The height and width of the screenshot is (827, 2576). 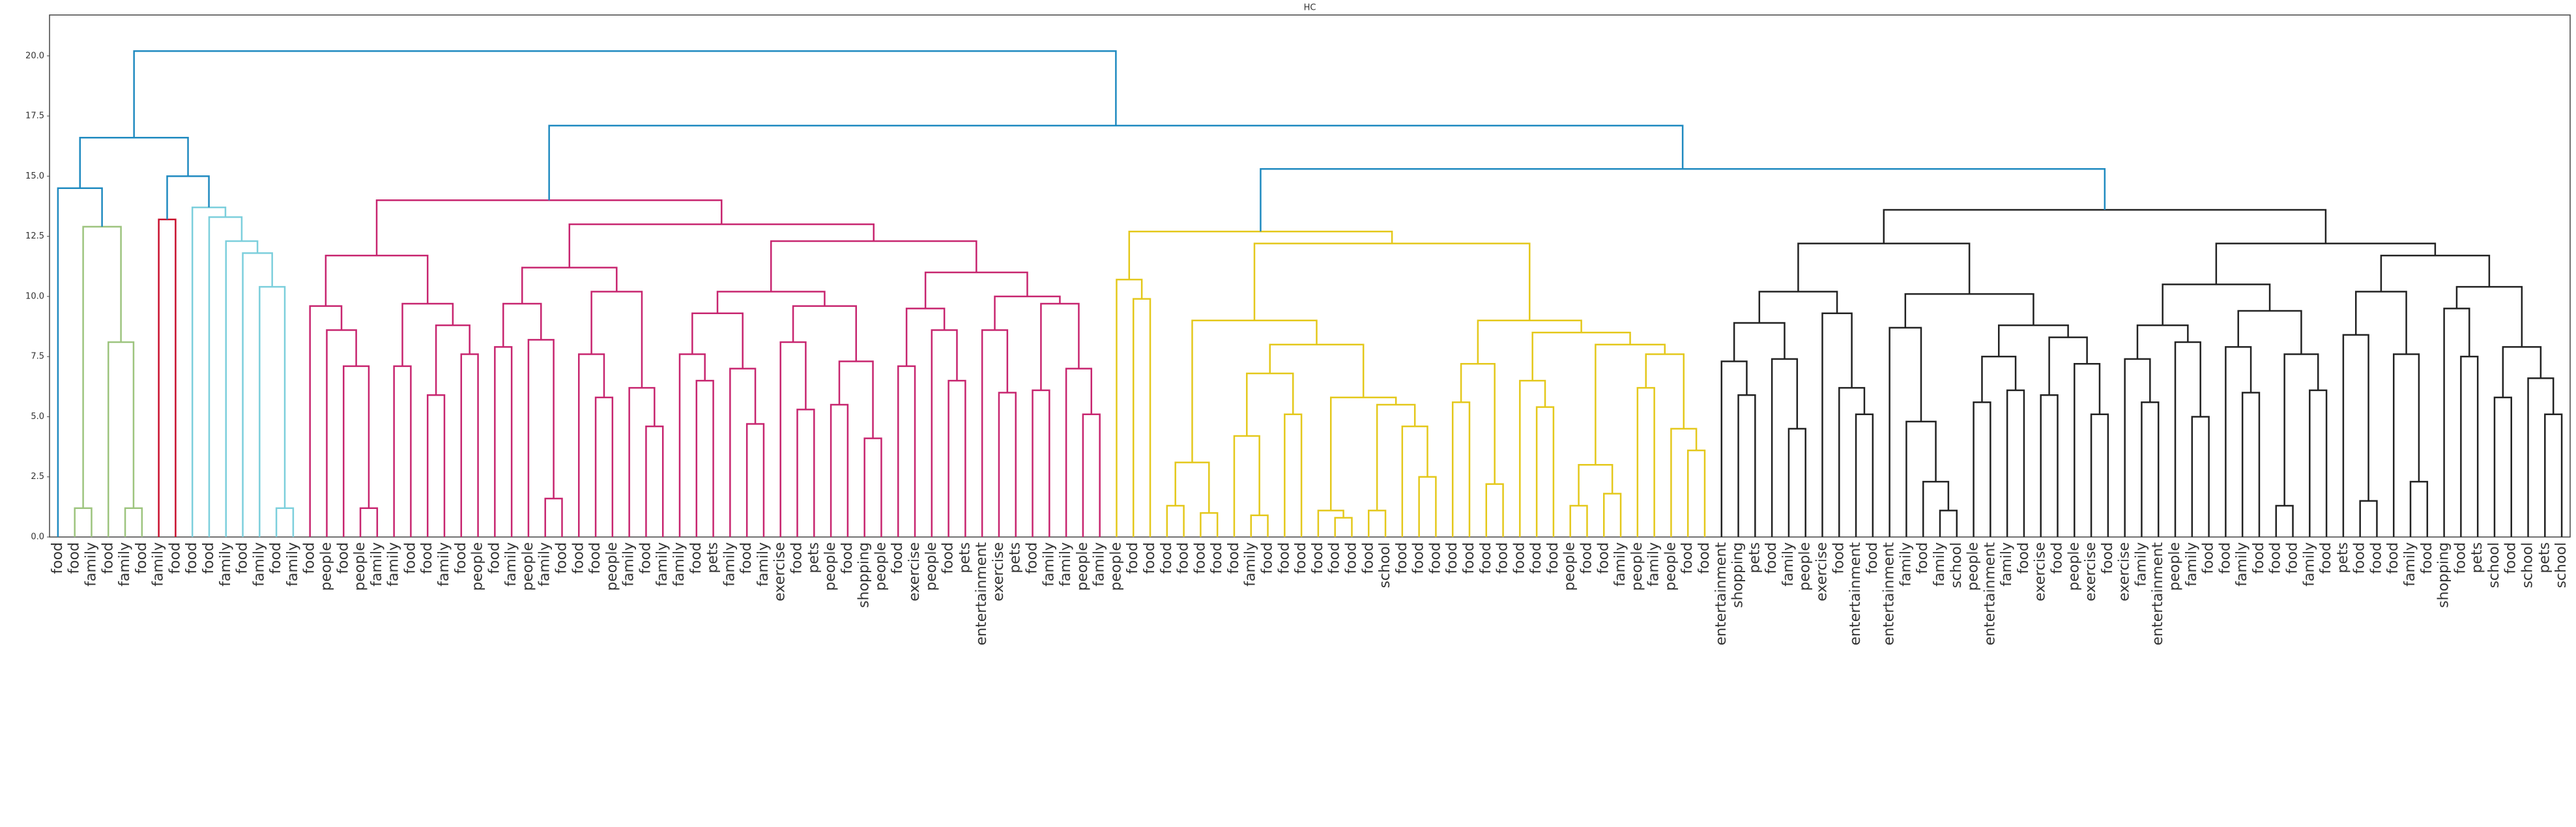 What do you see at coordinates (1738, 575) in the screenshot?
I see `leaf-label: shopping` at bounding box center [1738, 575].